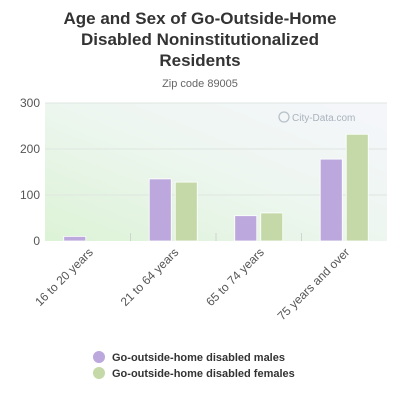 The width and height of the screenshot is (400, 400). I want to click on x-tick-label: 16 to 20 years, so click(64, 277).